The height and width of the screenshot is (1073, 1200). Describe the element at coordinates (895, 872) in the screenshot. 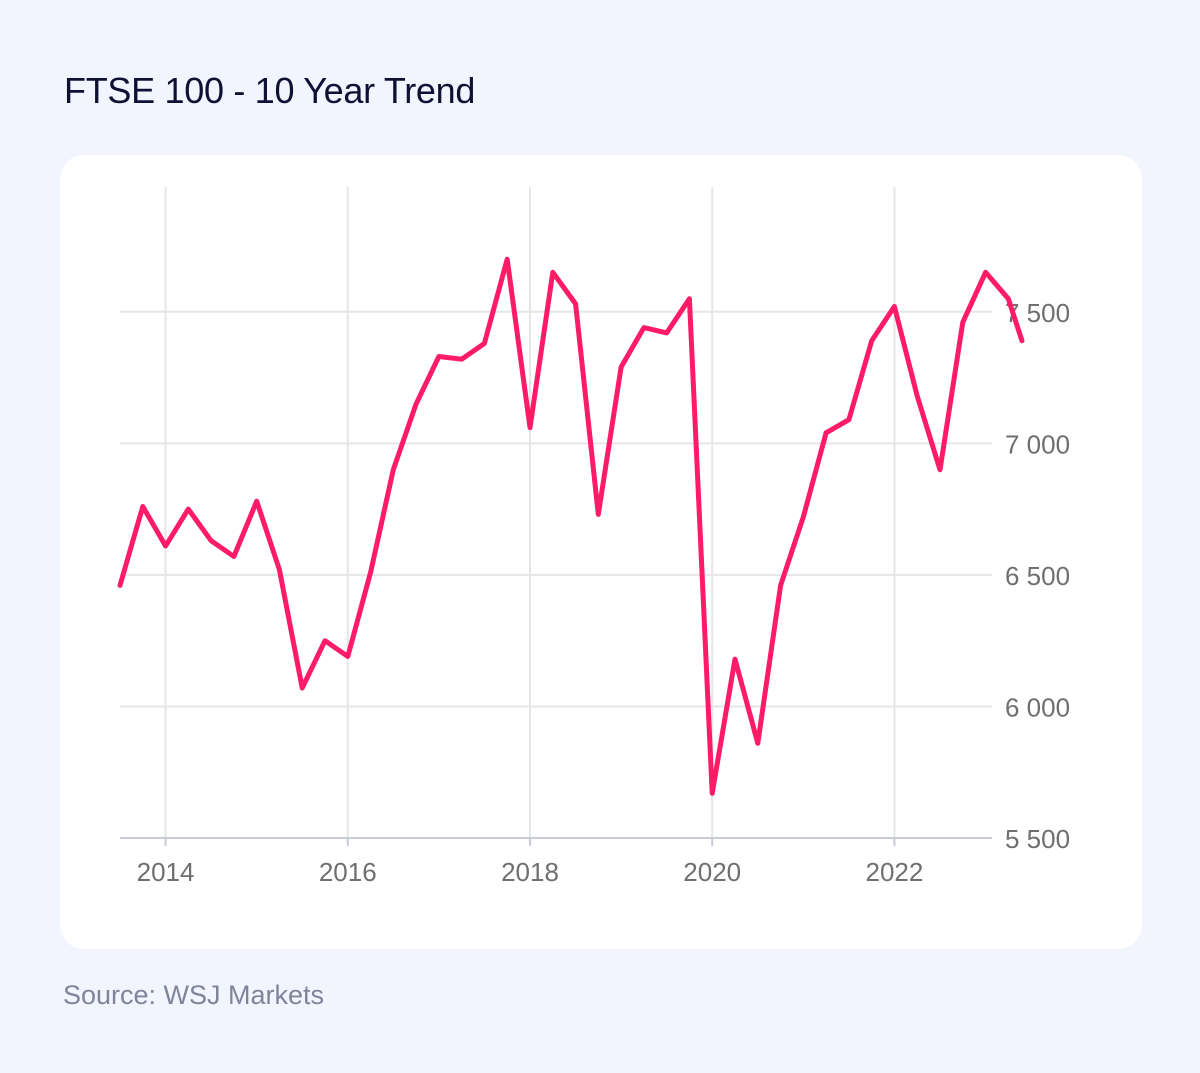

I see `x-tick-label: 2022` at that location.